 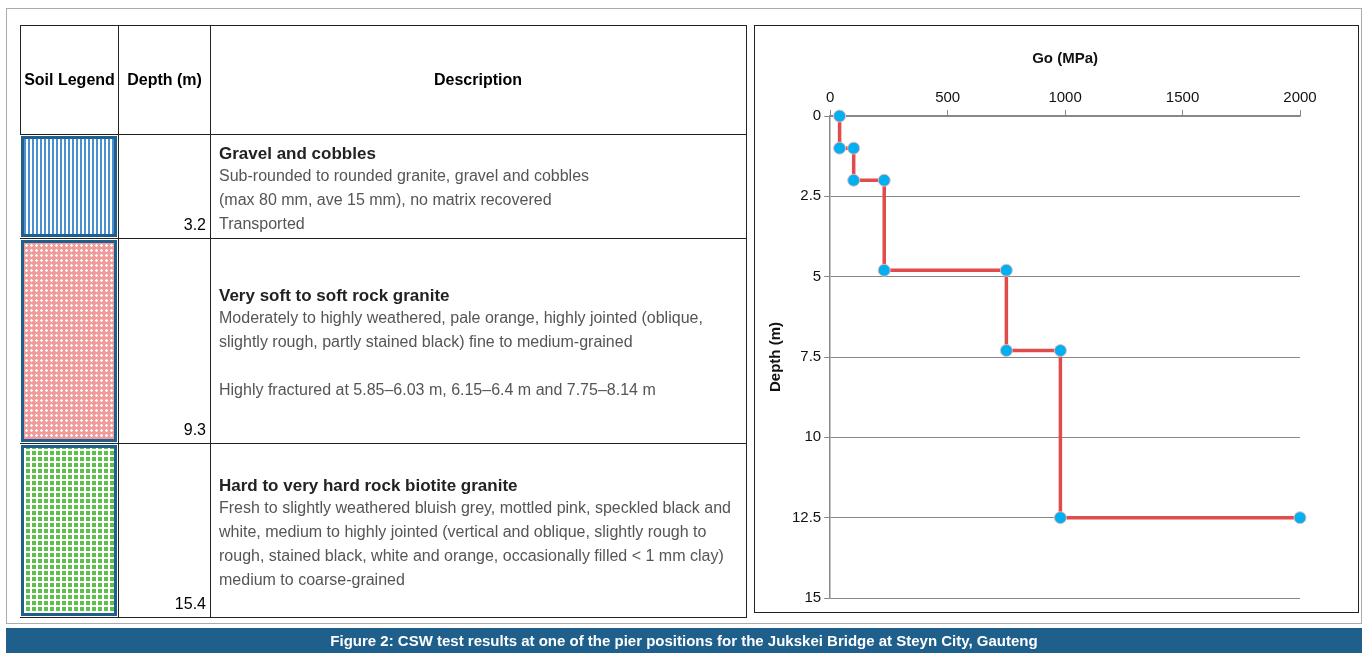 I want to click on y-tick-label: 2.5, so click(x=811, y=195).